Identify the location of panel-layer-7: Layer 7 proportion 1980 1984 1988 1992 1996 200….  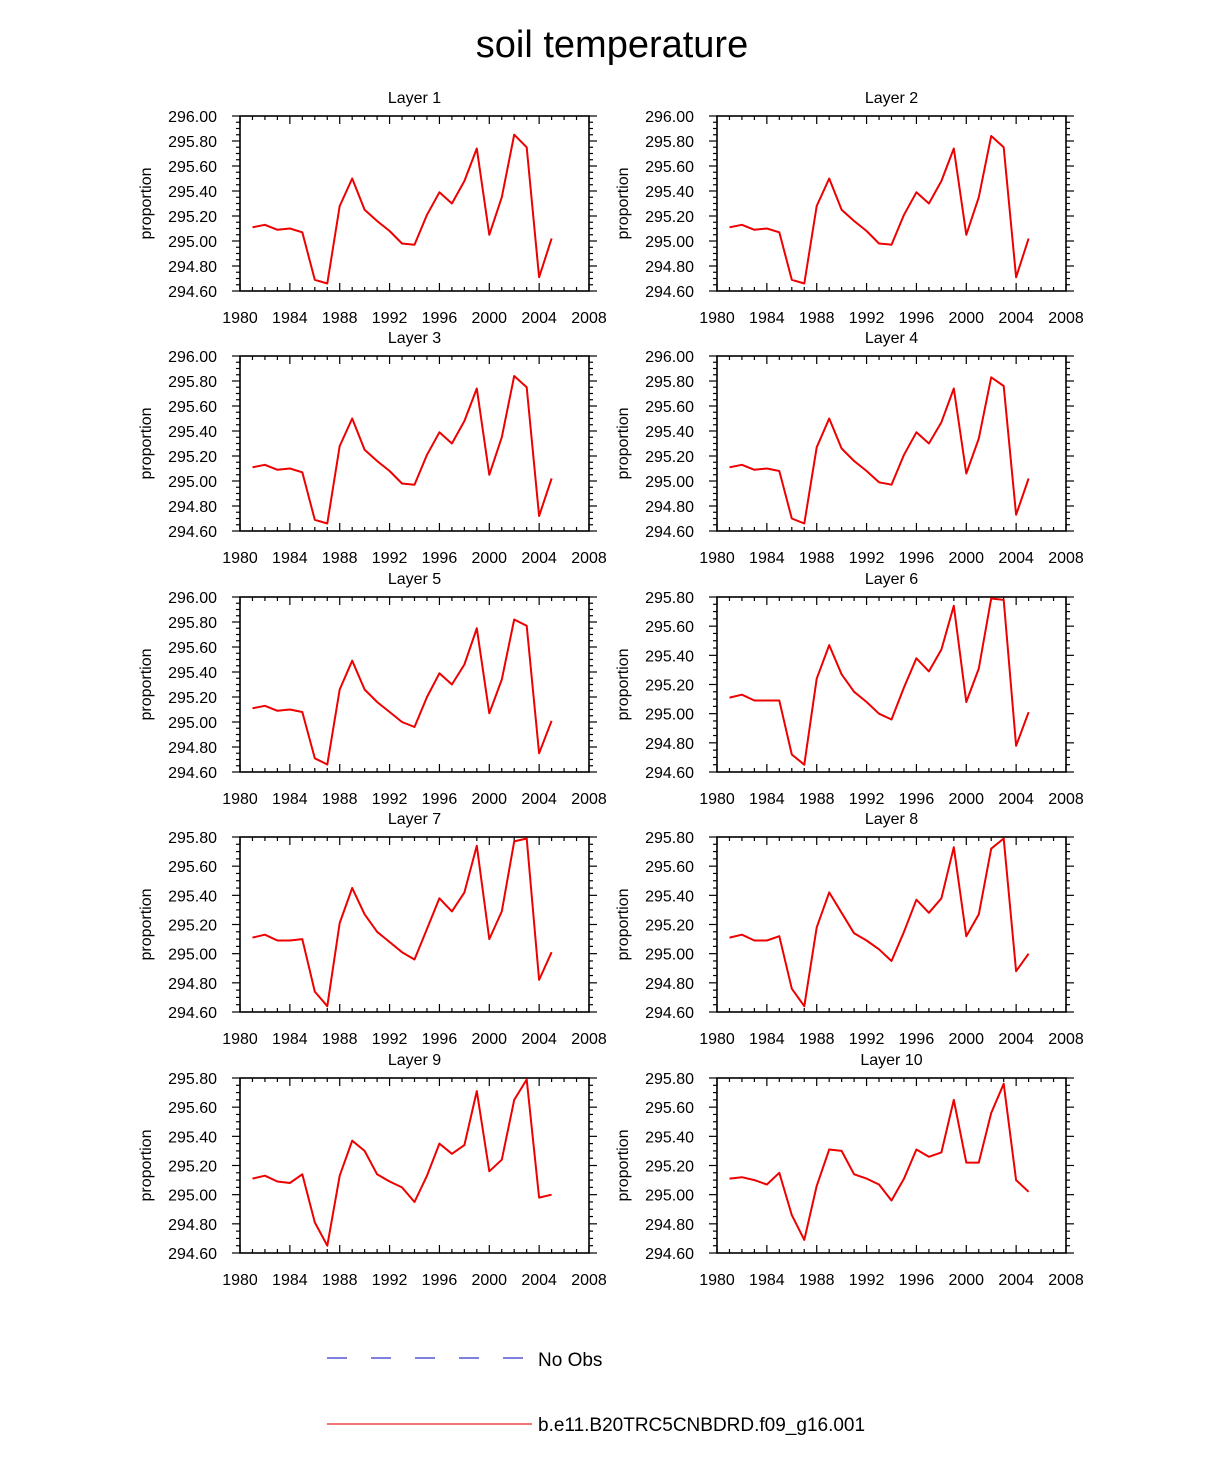
(372, 929).